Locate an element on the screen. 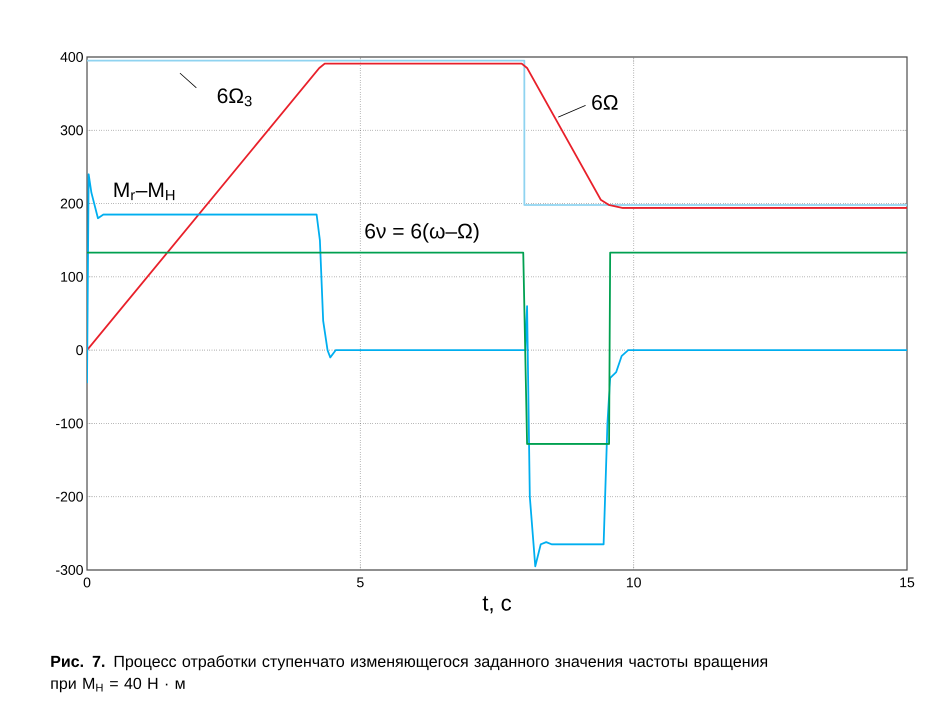 This screenshot has height=722, width=944. x-tick-label: 0 is located at coordinates (87, 583).